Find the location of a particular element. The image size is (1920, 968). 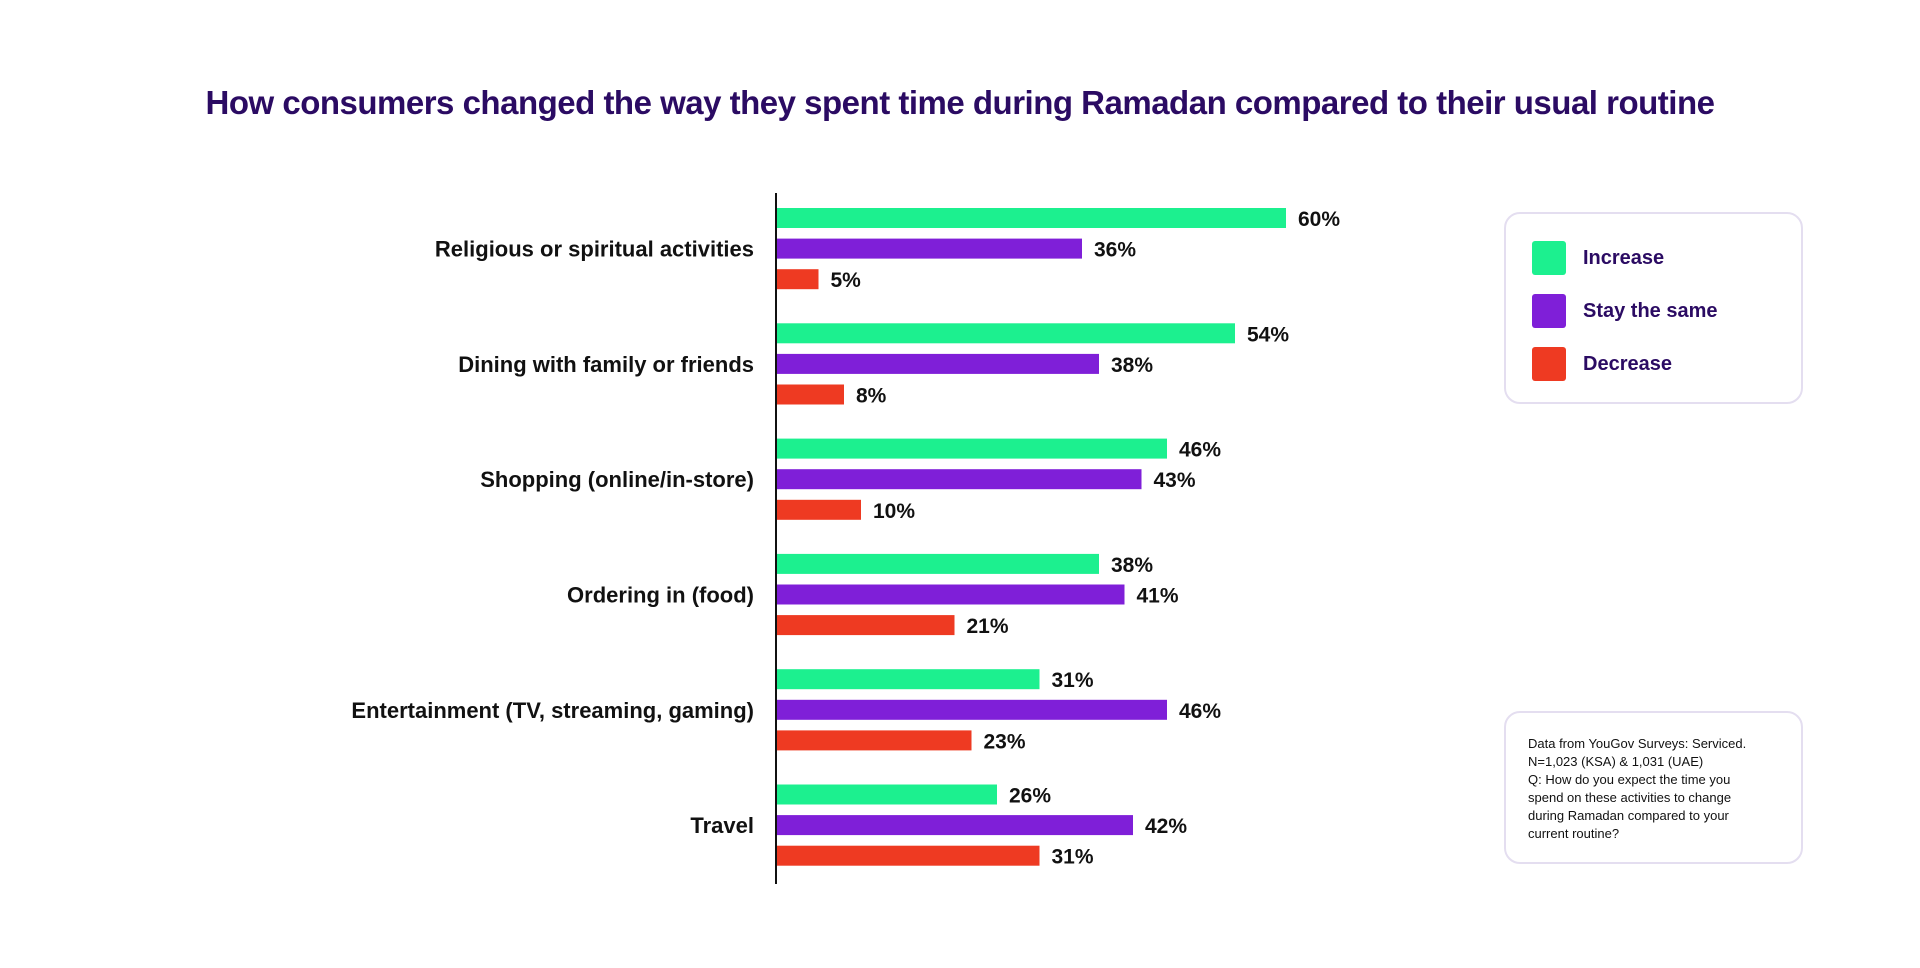

note-line: during Ramadan compared to your is located at coordinates (1628, 815).